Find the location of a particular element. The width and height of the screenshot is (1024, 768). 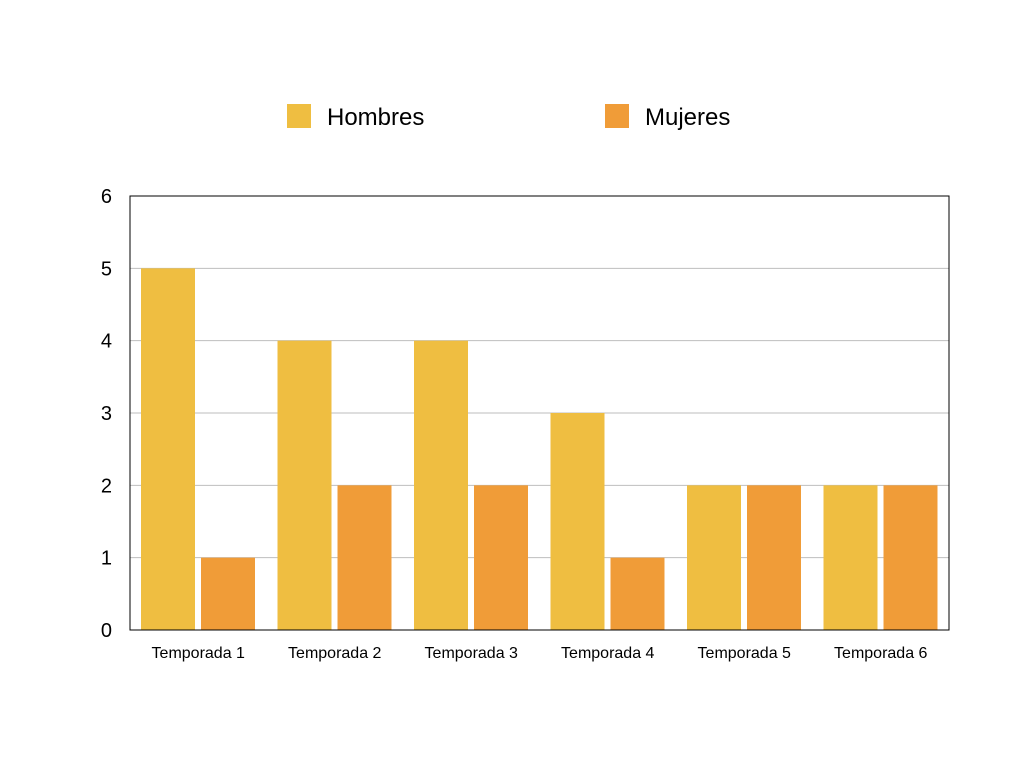

x-tick-label: Temporada 3 is located at coordinates (471, 653).